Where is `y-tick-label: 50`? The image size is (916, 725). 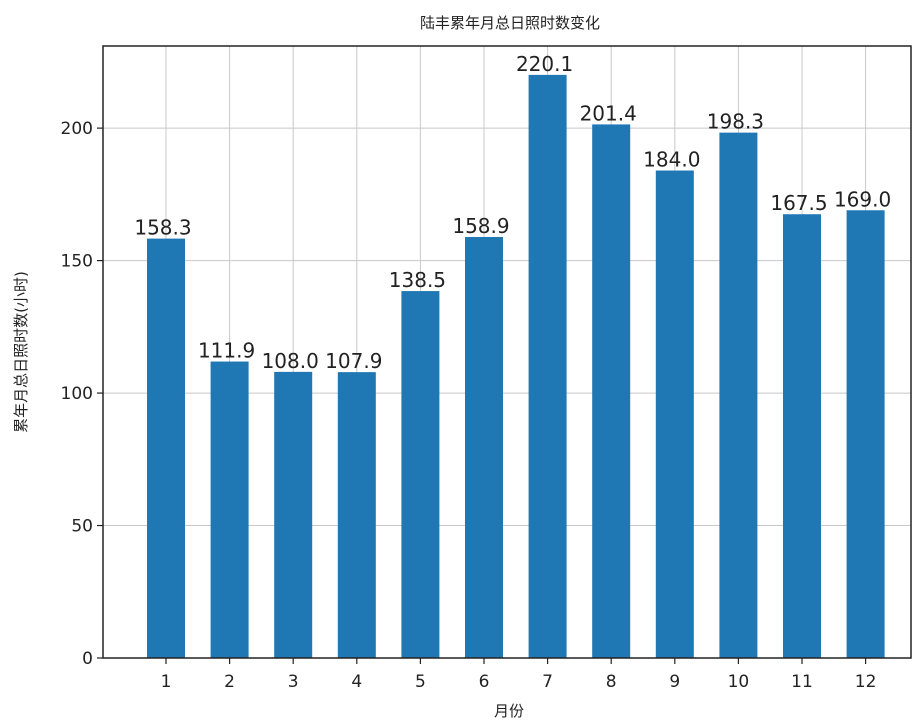 y-tick-label: 50 is located at coordinates (82, 527).